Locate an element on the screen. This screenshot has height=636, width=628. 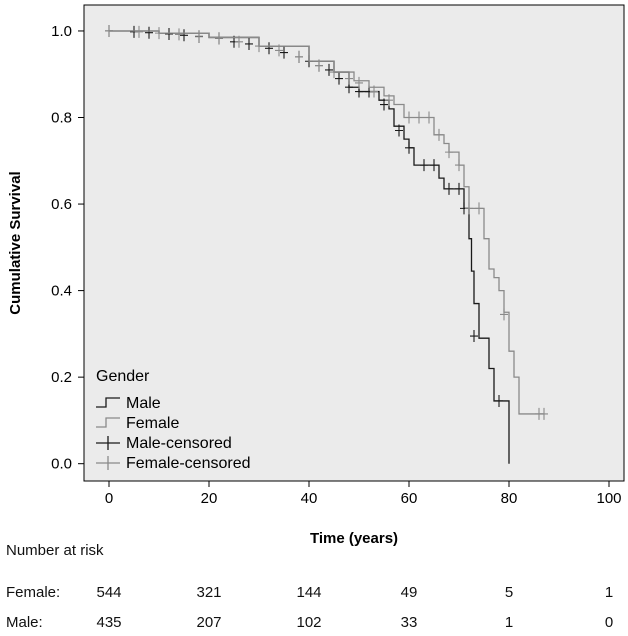
x-axis-label: Time (years) is located at coordinates (354, 538).